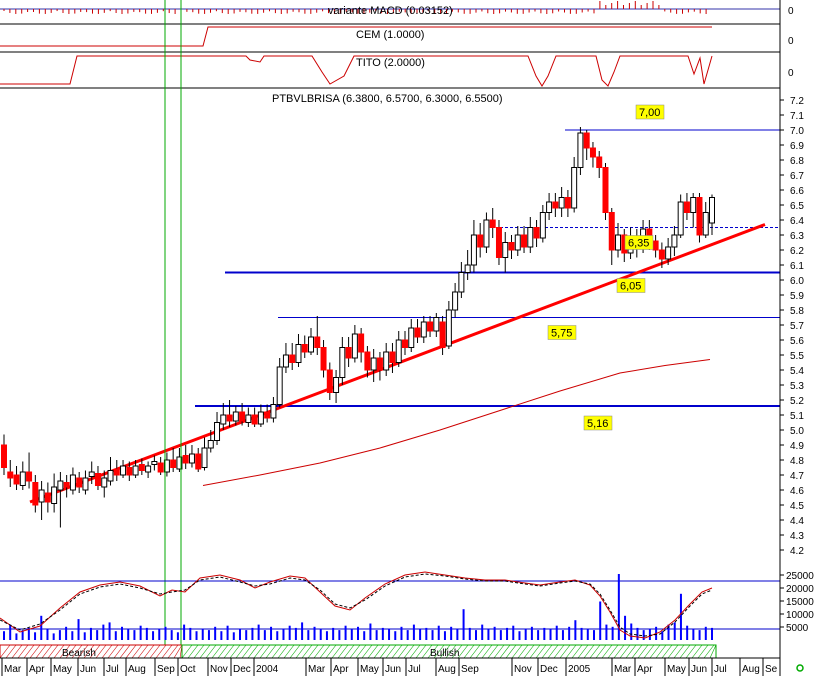 Image resolution: width=826 pixels, height=676 pixels. Describe the element at coordinates (797, 311) in the screenshot. I see `y-tick-label: 5.8` at that location.